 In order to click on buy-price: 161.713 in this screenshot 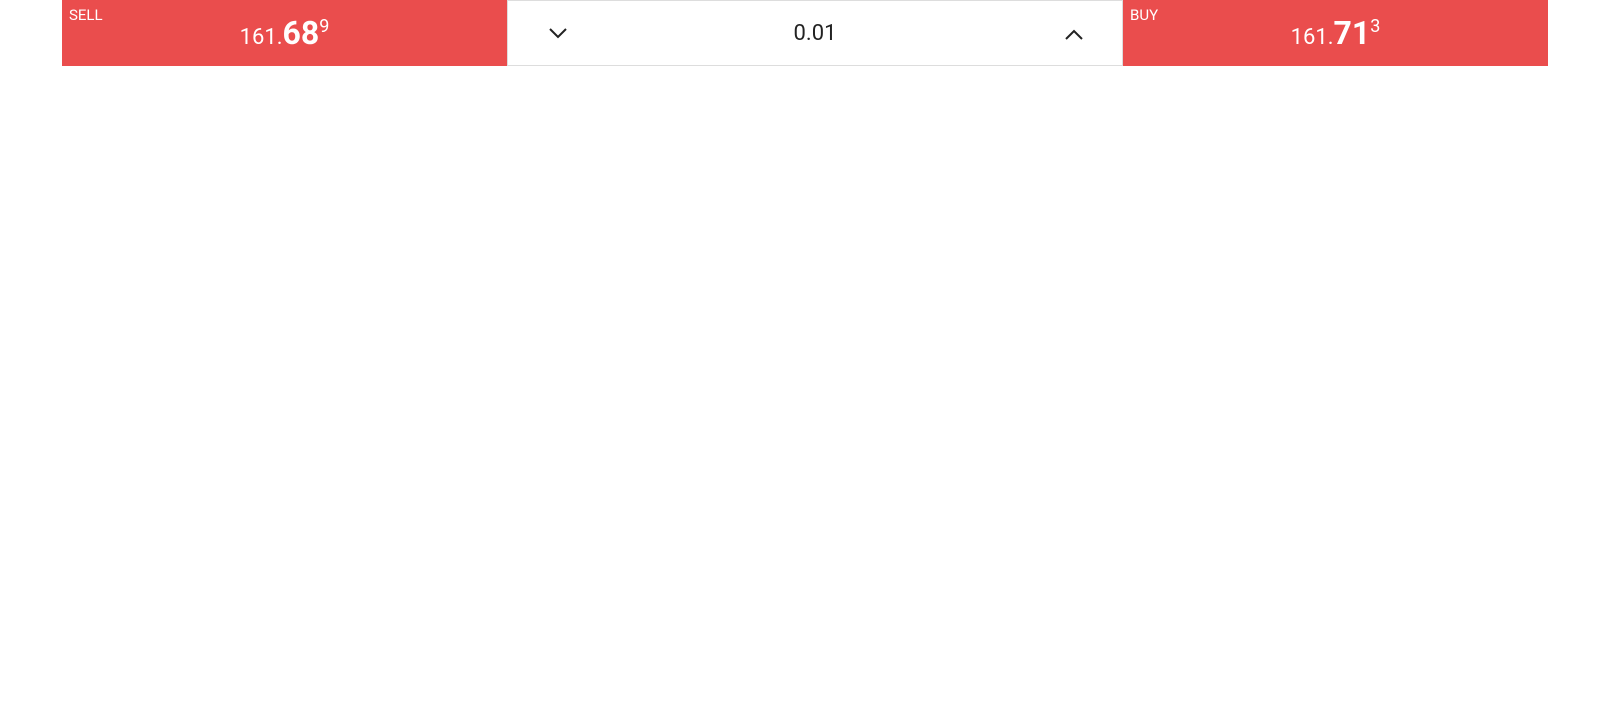, I will do `click(1335, 33)`.